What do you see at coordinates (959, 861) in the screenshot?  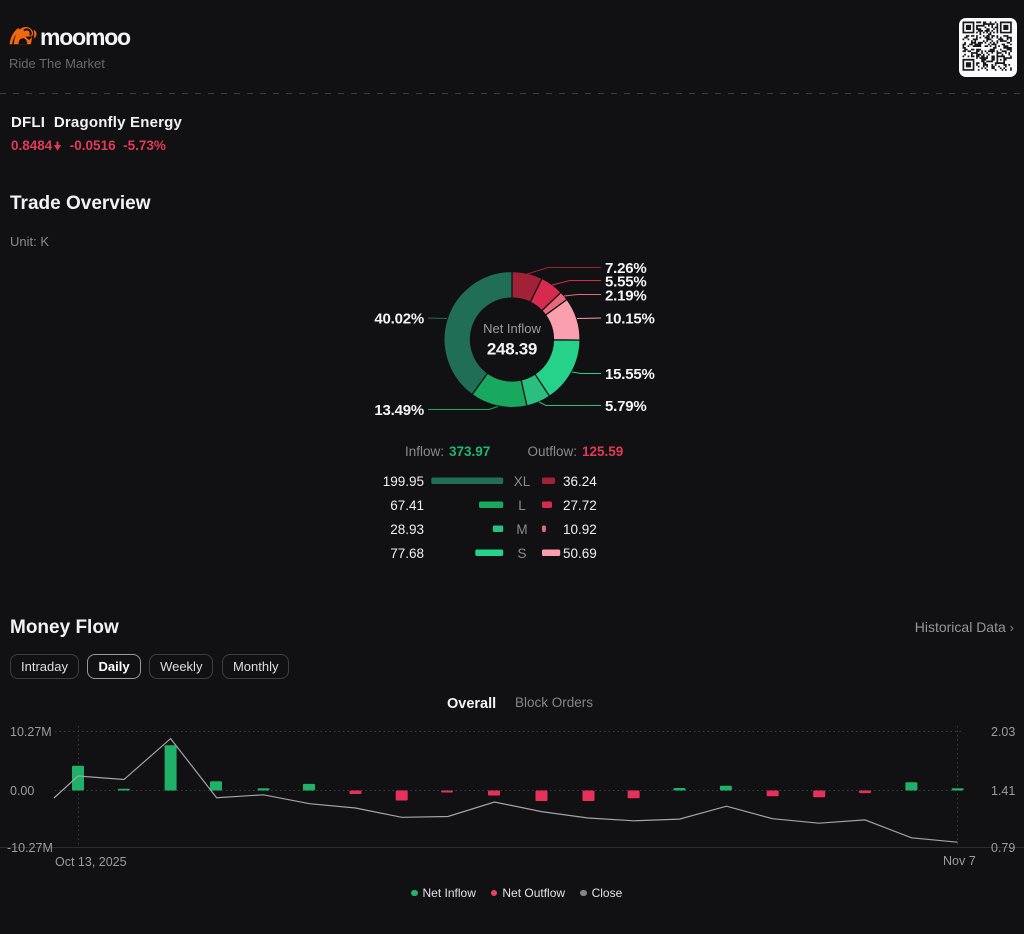 I see `svg-text: Nov 7` at bounding box center [959, 861].